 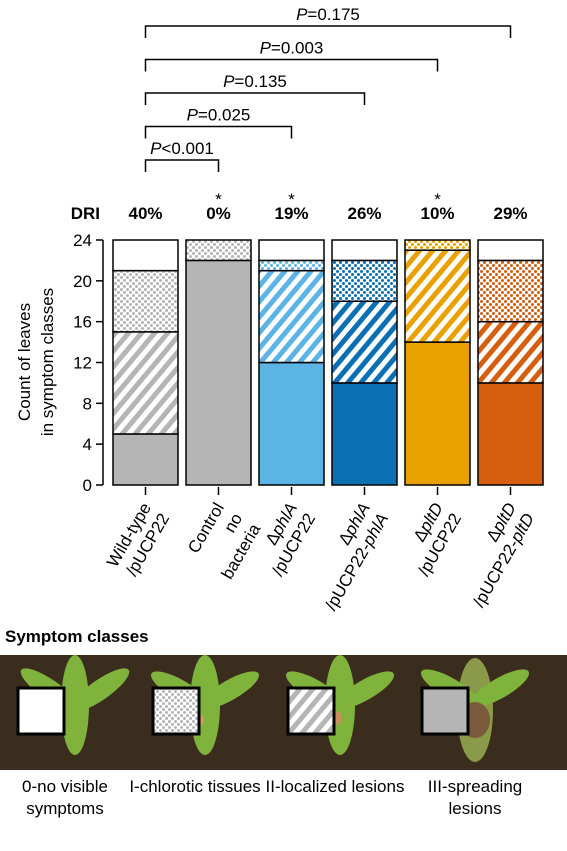 What do you see at coordinates (328, 14) in the screenshot?
I see `p-value-label: P=0.175` at bounding box center [328, 14].